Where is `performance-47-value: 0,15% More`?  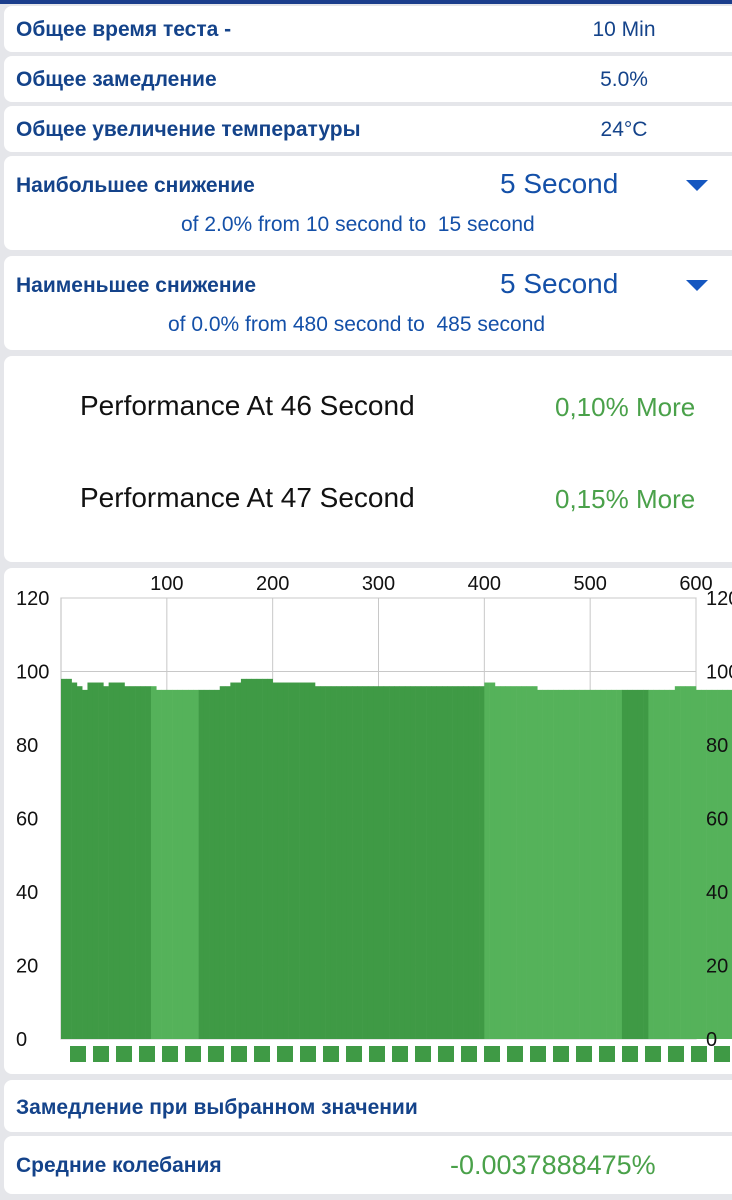
performance-47-value: 0,15% More is located at coordinates (625, 499).